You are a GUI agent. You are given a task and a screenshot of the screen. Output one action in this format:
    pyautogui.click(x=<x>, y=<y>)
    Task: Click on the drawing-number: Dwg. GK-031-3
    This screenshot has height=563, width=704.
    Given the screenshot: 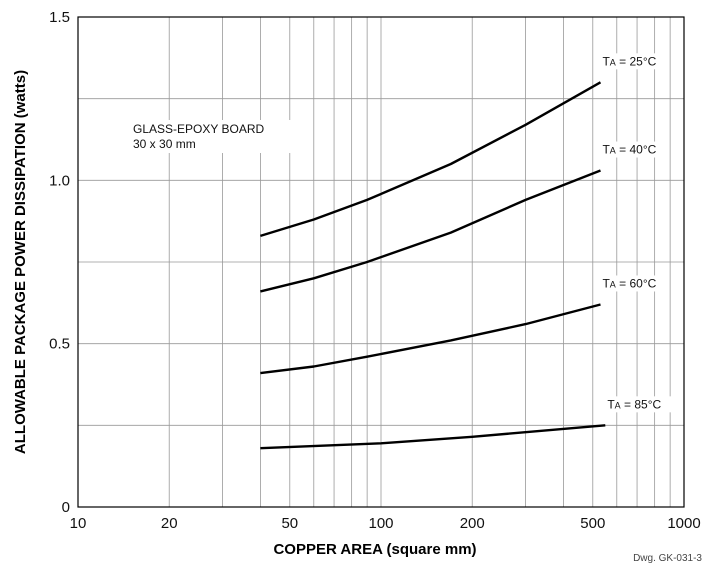 What is the action you would take?
    pyautogui.click(x=667, y=558)
    